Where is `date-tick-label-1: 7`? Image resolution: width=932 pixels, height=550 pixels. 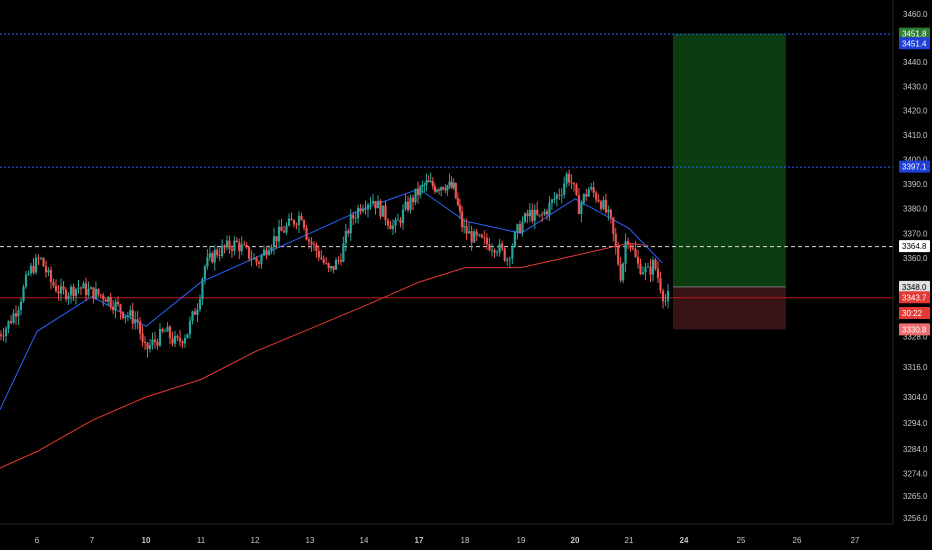 date-tick-label-1: 7 is located at coordinates (92, 540).